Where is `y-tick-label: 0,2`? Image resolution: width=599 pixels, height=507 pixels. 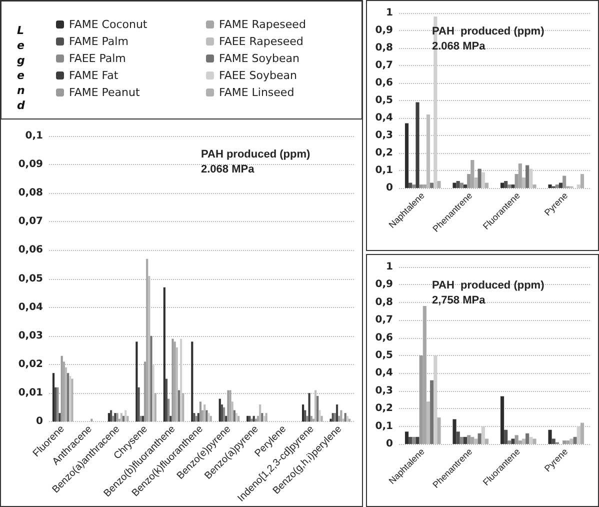
y-tick-label: 0,2 is located at coordinates (384, 153).